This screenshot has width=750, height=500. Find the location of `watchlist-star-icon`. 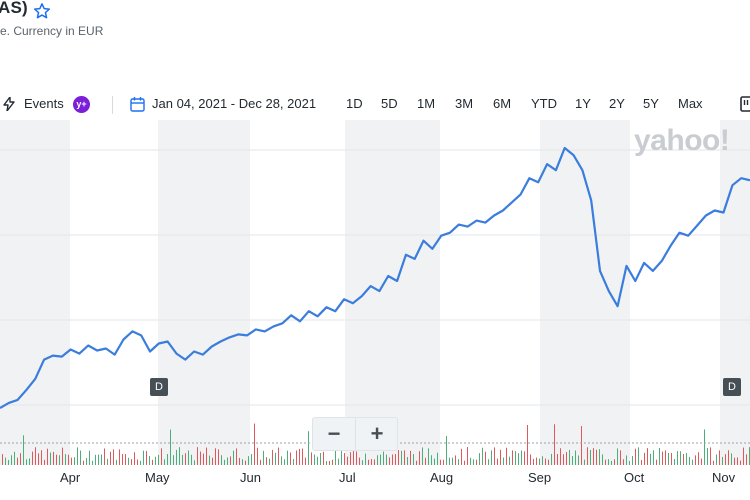

watchlist-star-icon is located at coordinates (42, 11).